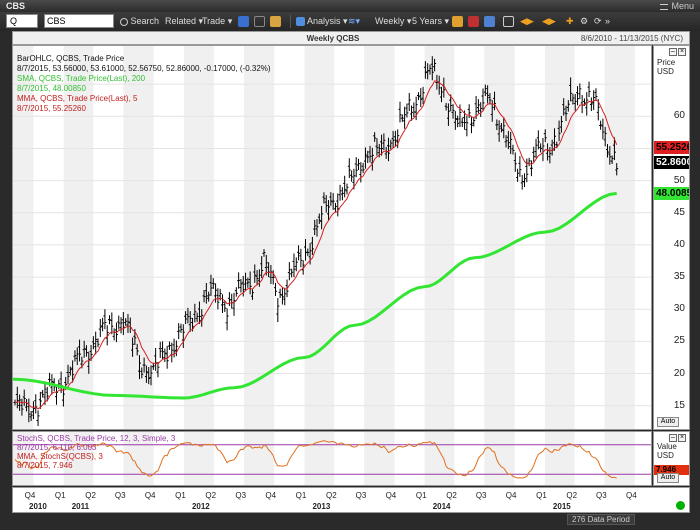 The width and height of the screenshot is (700, 530). Describe the element at coordinates (584, 21) in the screenshot. I see `settings-icon: ⚙` at that location.